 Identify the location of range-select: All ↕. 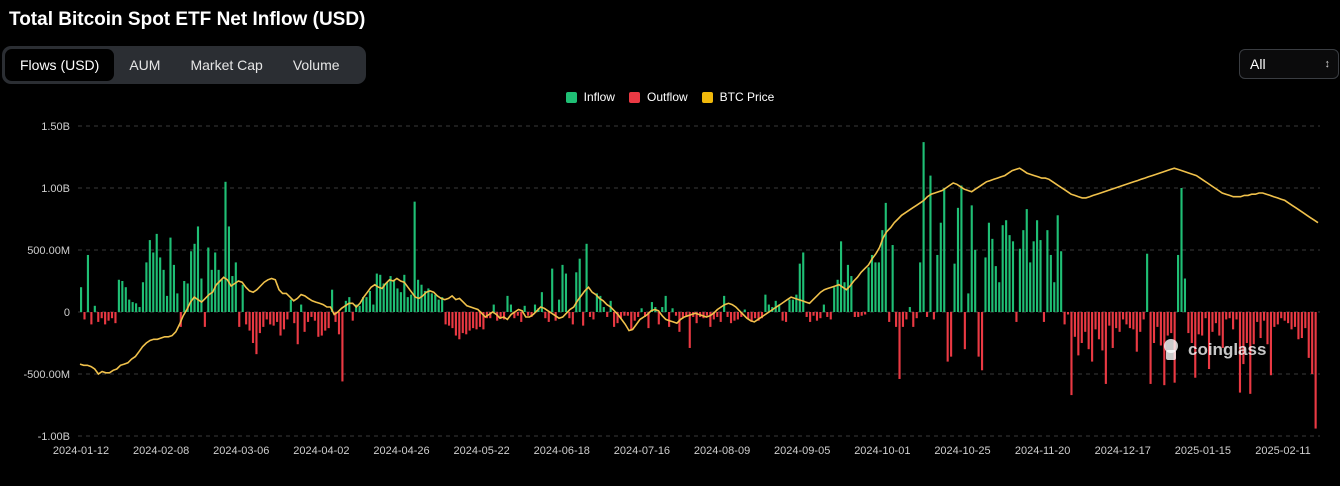
(1289, 64).